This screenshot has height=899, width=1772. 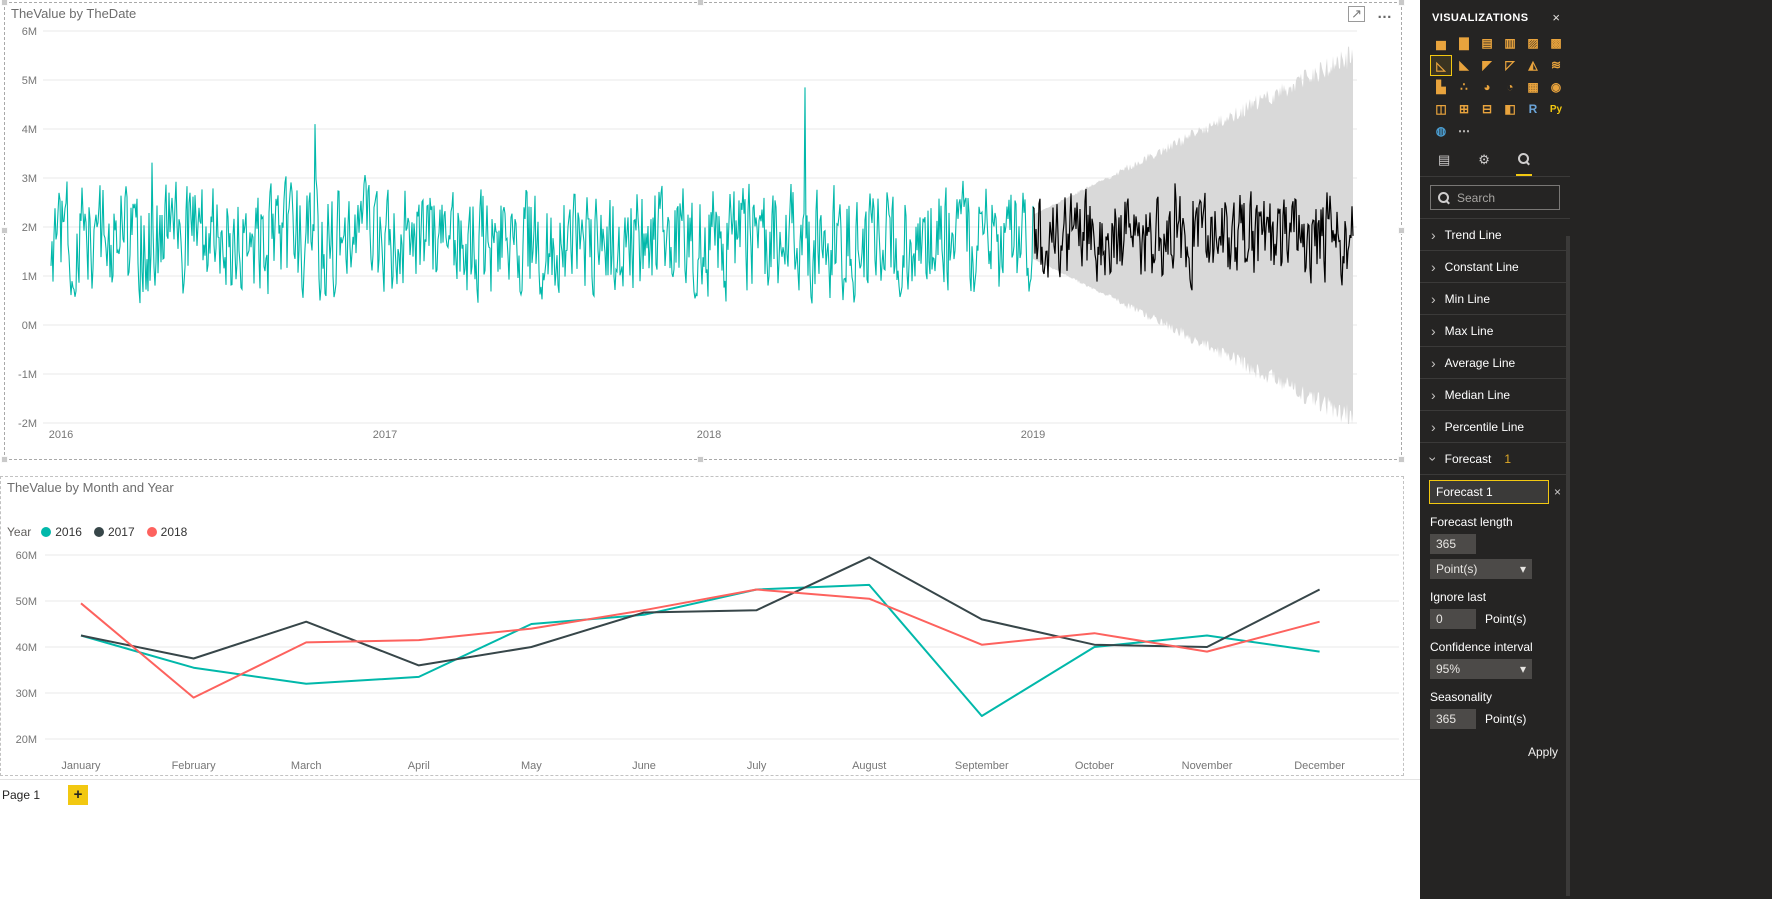 I want to click on donut-chart-icon: ◔, so click(x=1510, y=87).